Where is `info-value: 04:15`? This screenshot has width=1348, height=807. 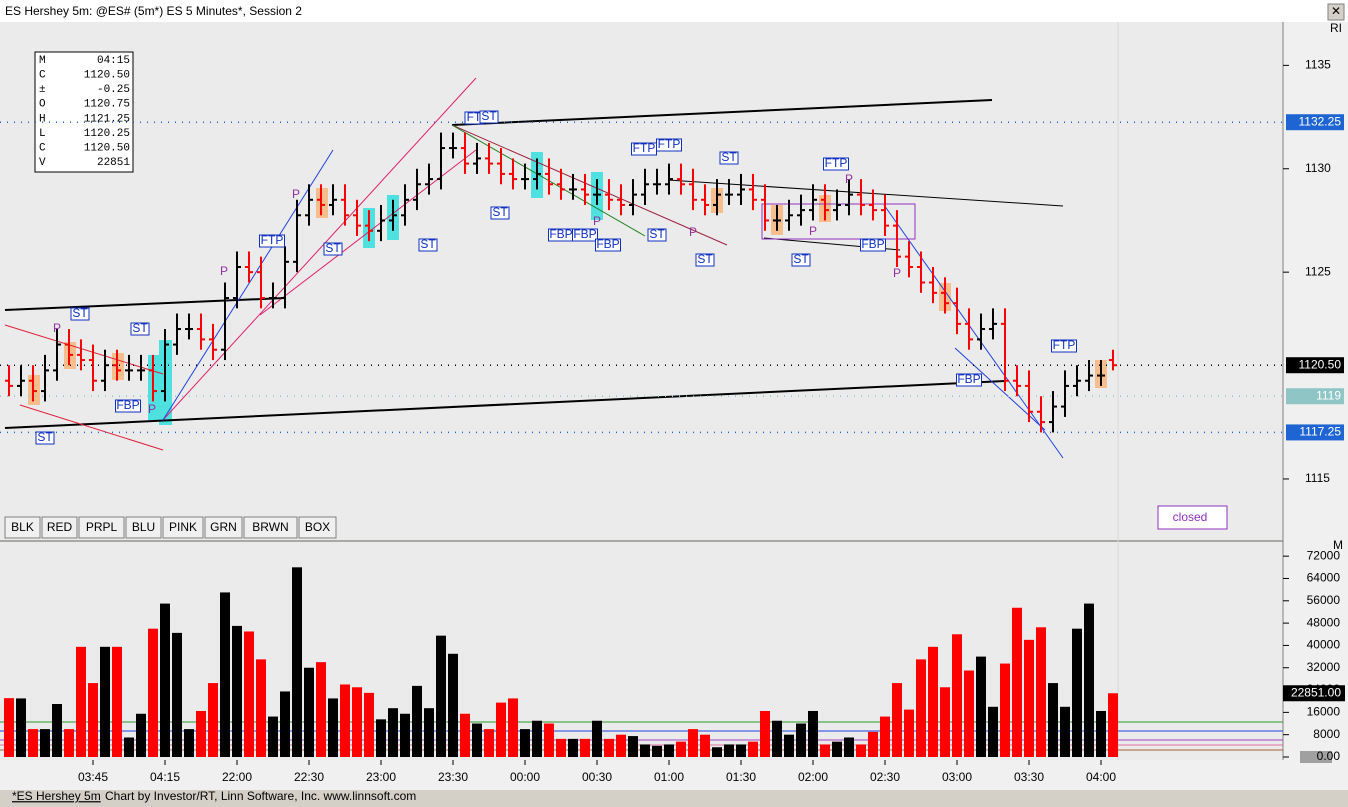
info-value: 04:15 is located at coordinates (113, 61).